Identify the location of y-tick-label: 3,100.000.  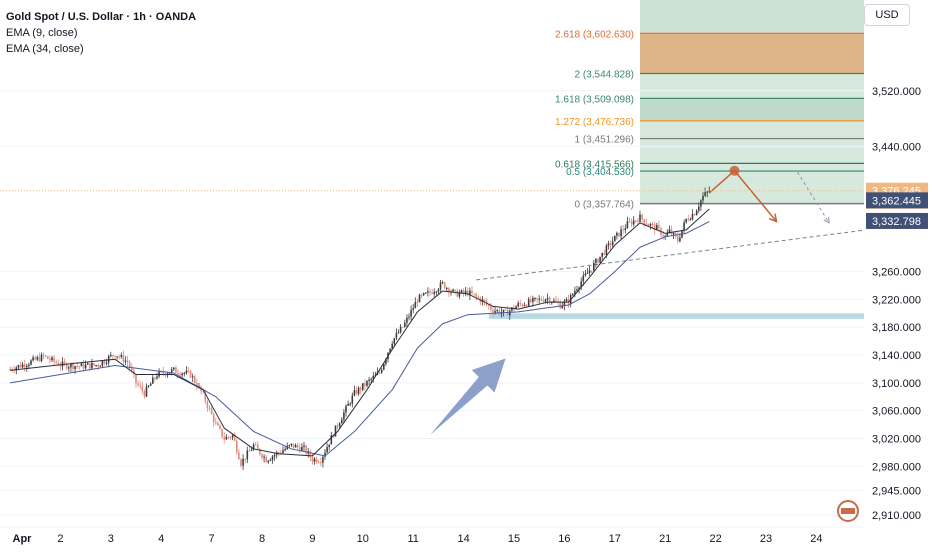
(896, 384).